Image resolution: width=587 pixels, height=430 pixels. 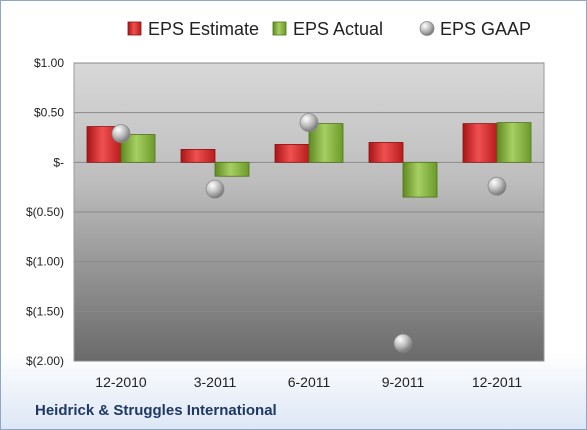 I want to click on y-tick-label: $1.00, so click(x=49, y=63).